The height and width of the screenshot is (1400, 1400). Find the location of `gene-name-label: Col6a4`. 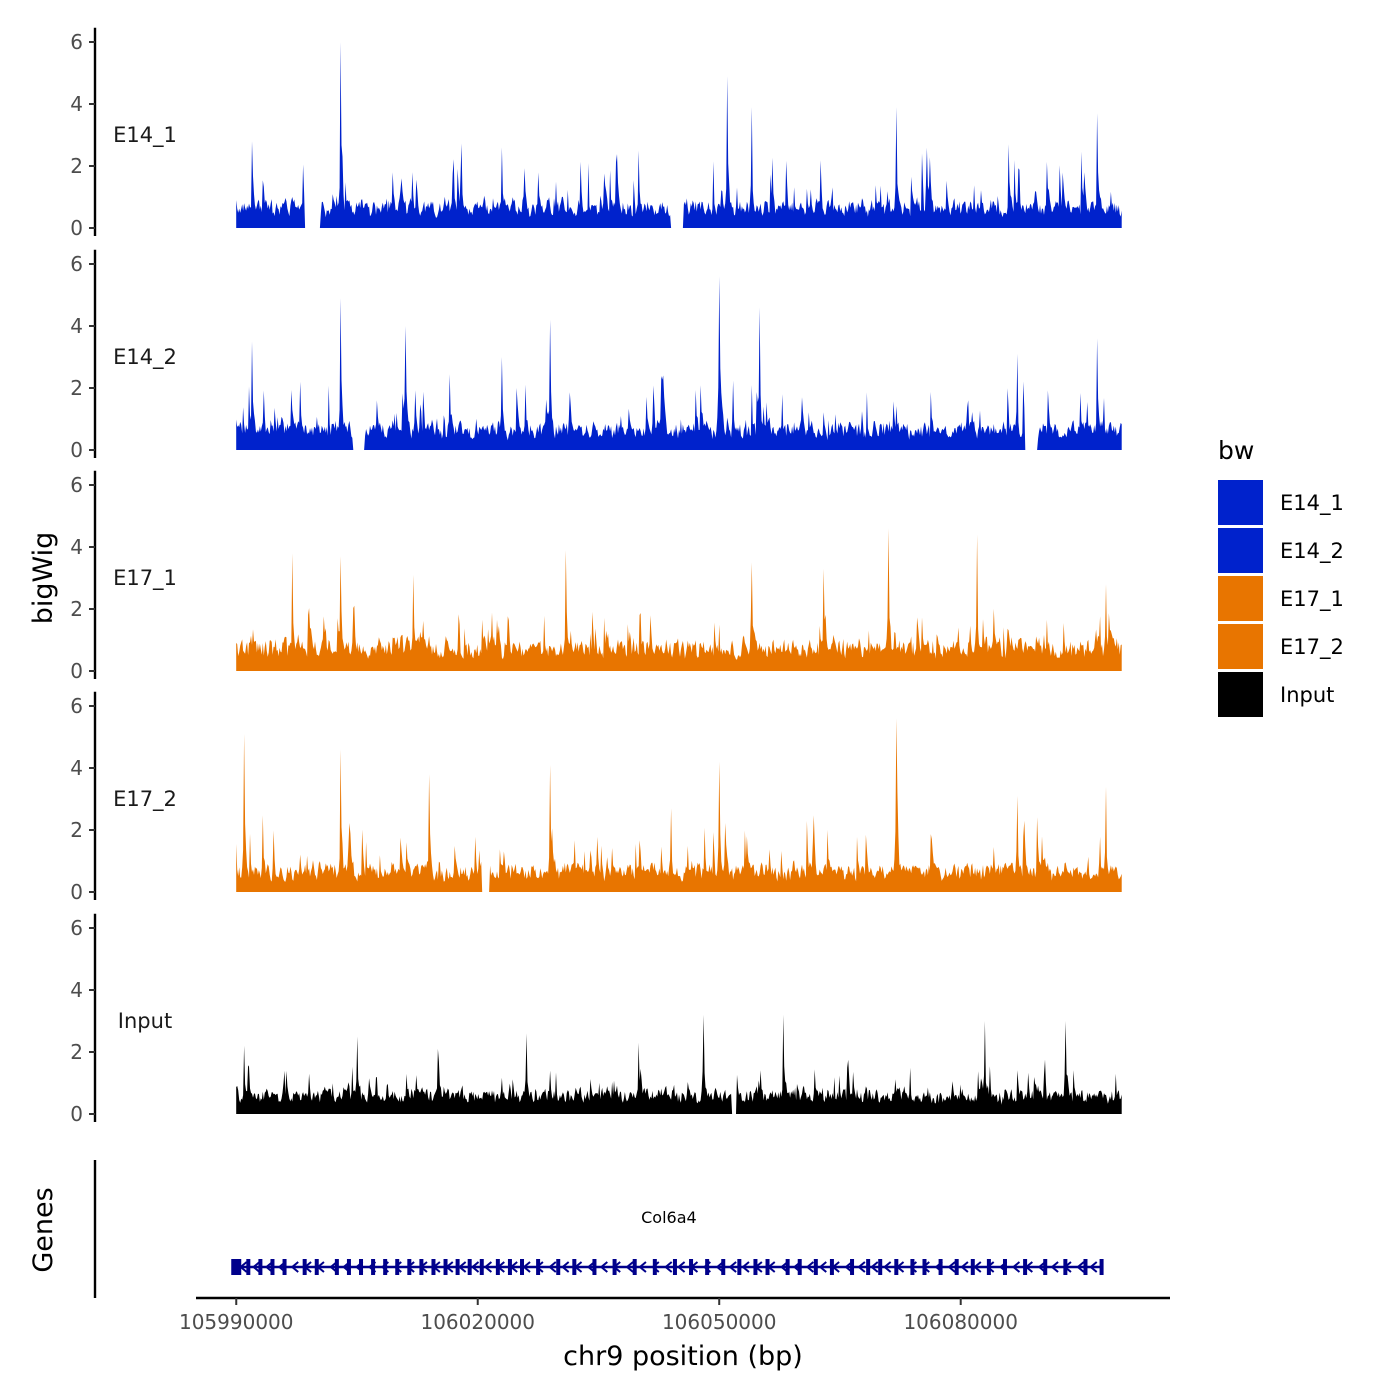

gene-name-label: Col6a4 is located at coordinates (669, 1217).